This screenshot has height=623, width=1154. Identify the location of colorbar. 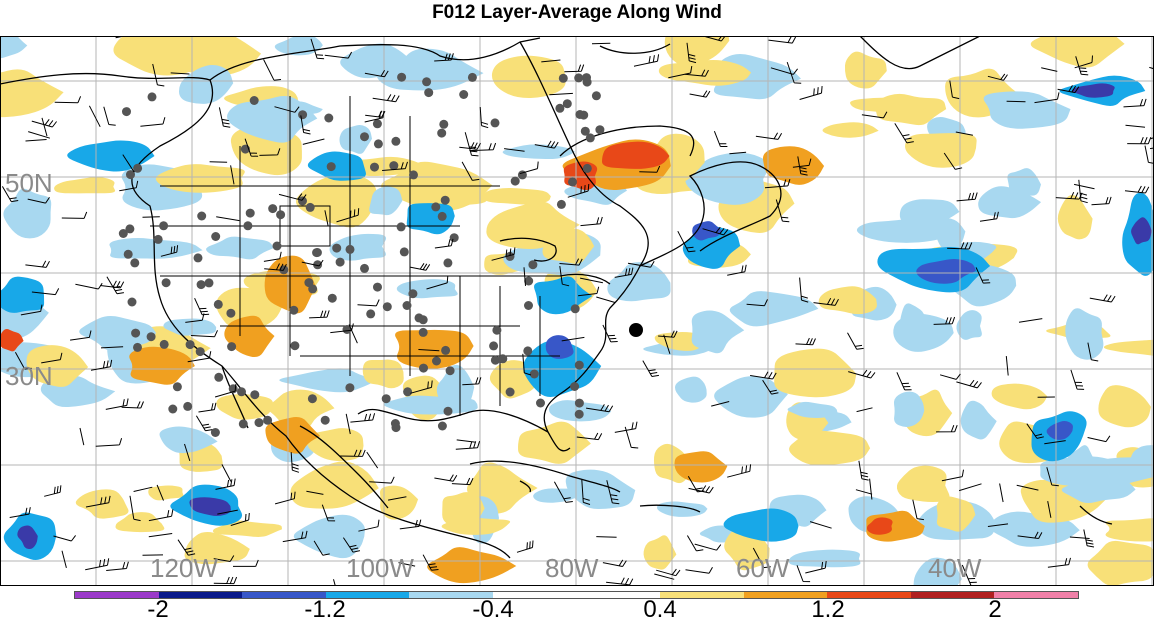
(576, 595).